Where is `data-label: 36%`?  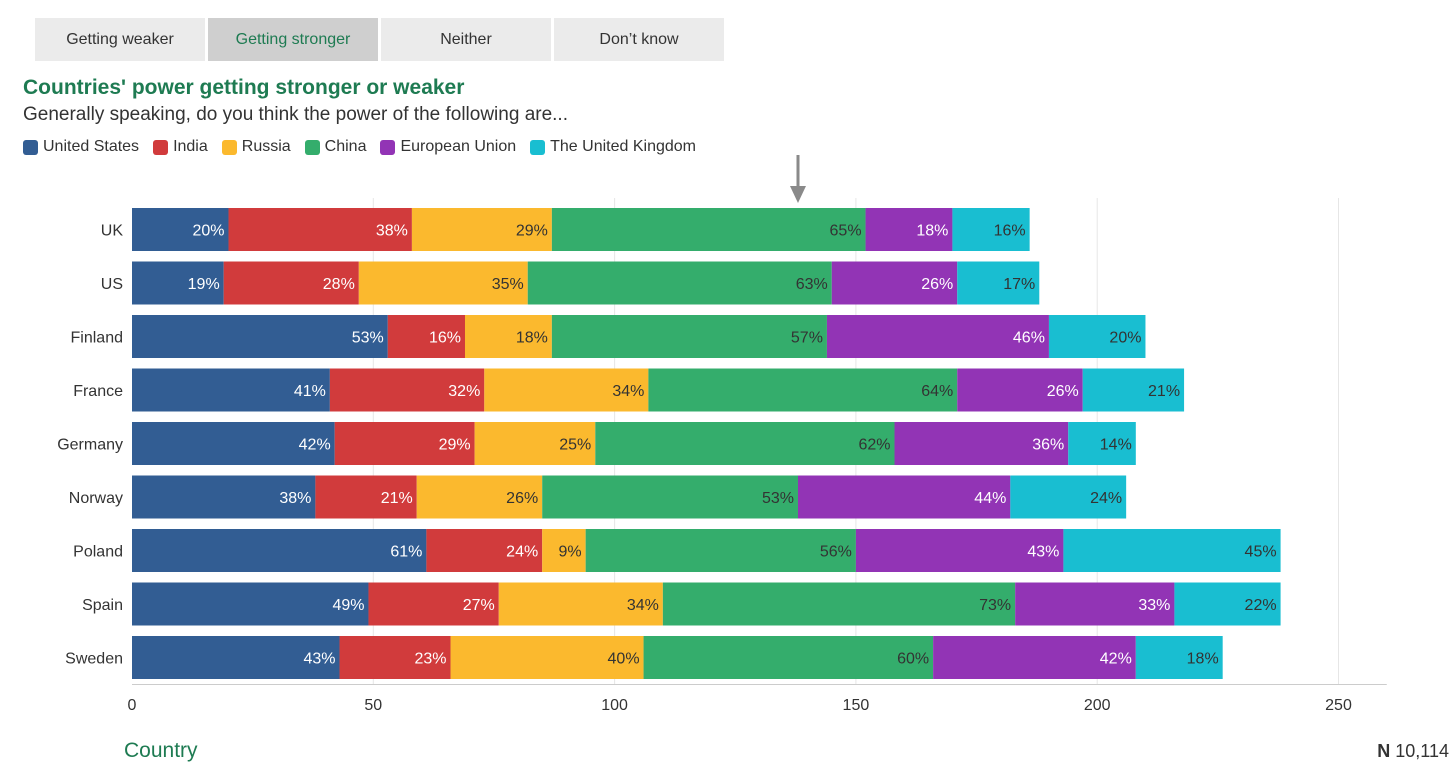
data-label: 36% is located at coordinates (1048, 445).